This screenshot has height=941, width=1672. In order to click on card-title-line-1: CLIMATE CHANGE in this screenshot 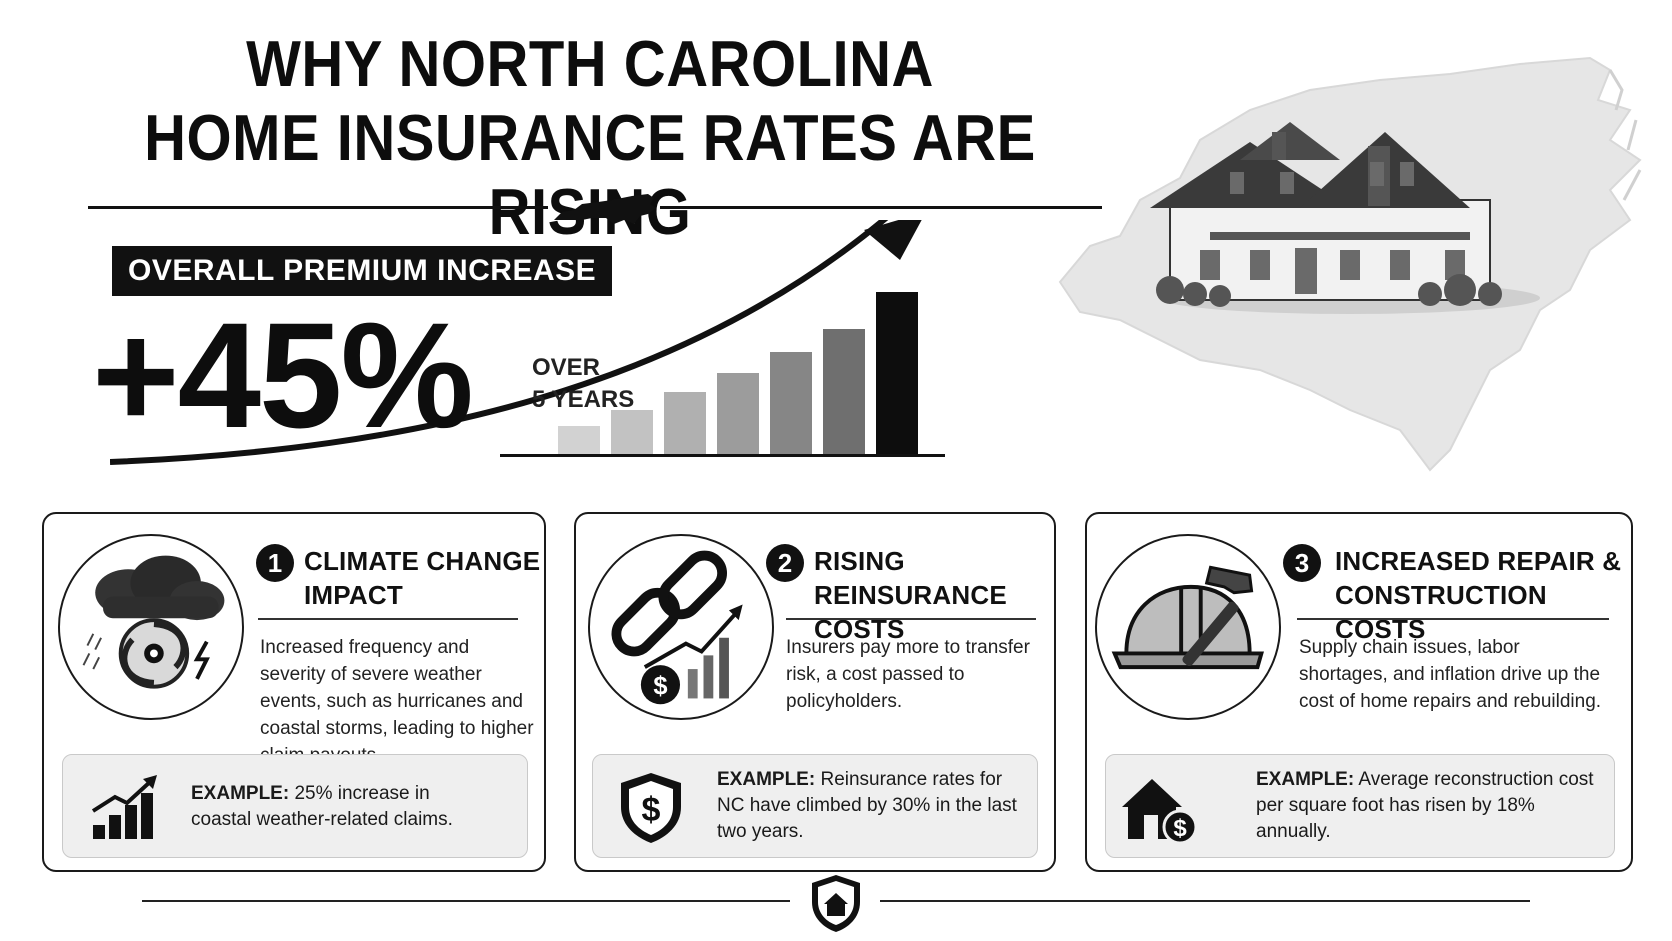, I will do `click(422, 561)`.